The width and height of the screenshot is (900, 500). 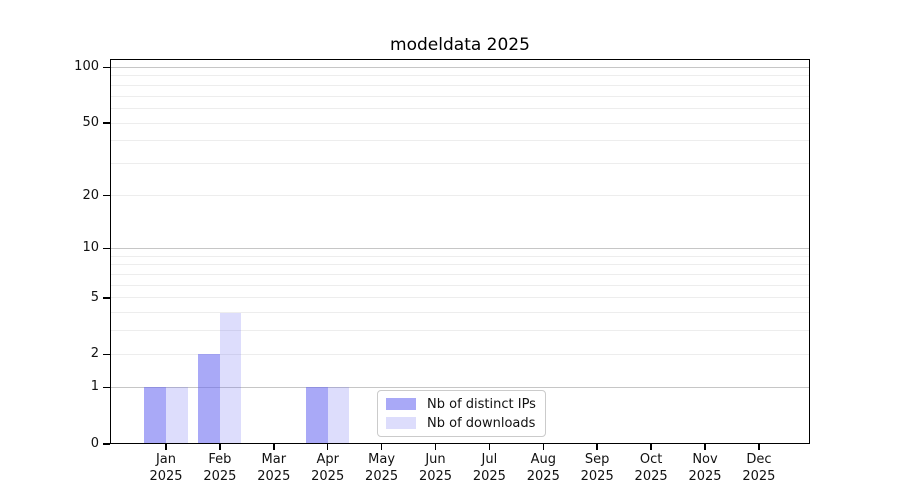 What do you see at coordinates (435, 459) in the screenshot?
I see `x-tick-month: Jun` at bounding box center [435, 459].